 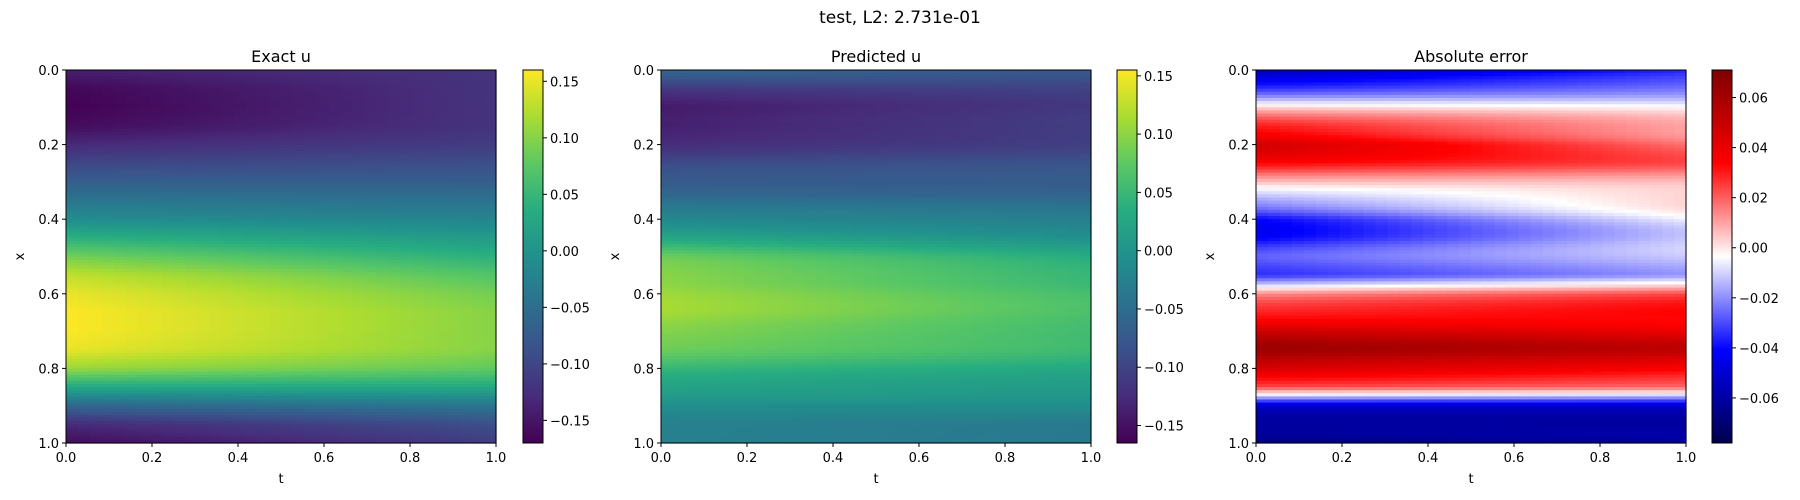 What do you see at coordinates (238, 458) in the screenshot?
I see `x-tick-label: 0.4` at bounding box center [238, 458].